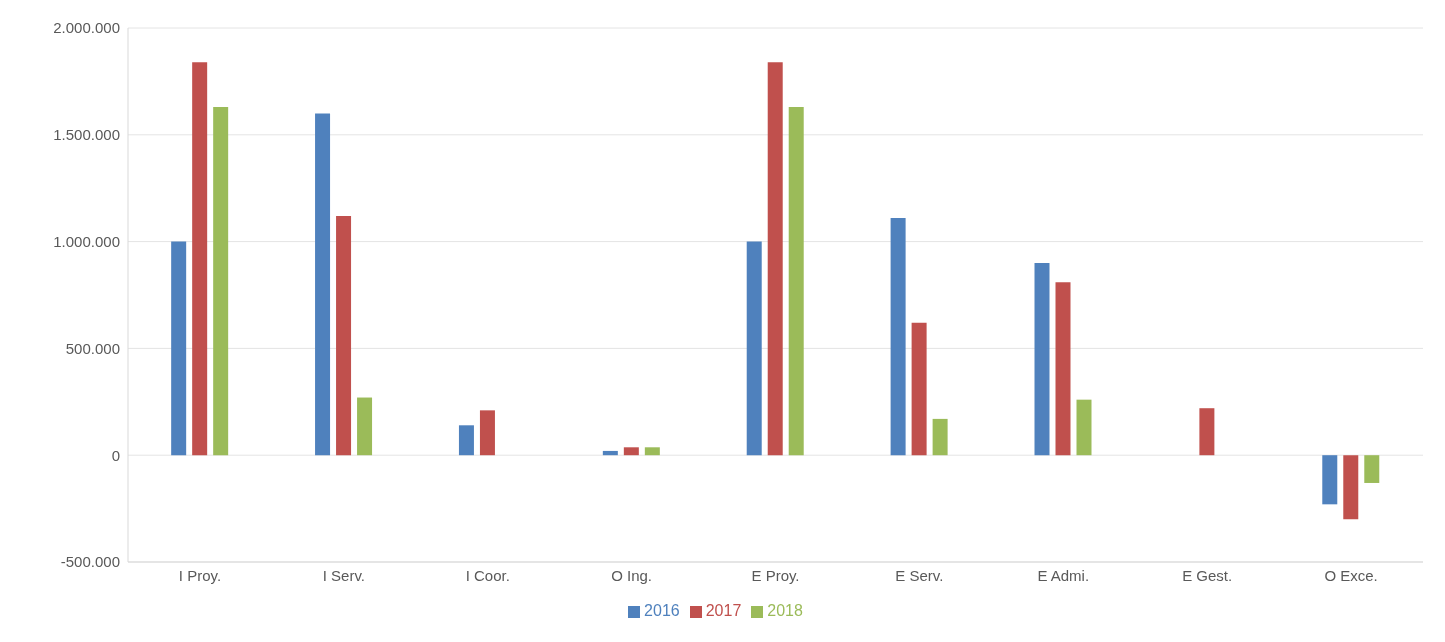 This screenshot has height=642, width=1445. Describe the element at coordinates (723, 610) in the screenshot. I see `legend-label: 2017` at that location.